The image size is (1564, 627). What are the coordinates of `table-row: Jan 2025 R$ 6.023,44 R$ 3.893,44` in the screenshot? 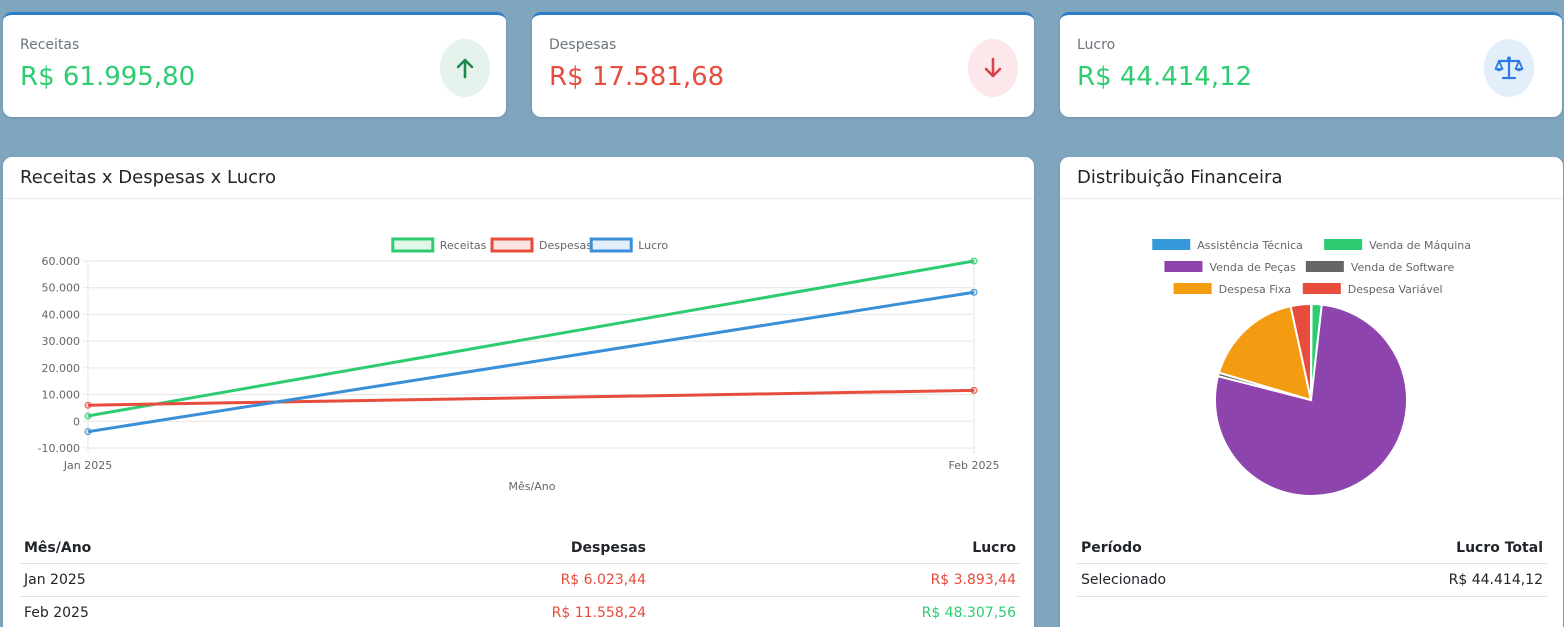 It's located at (520, 580).